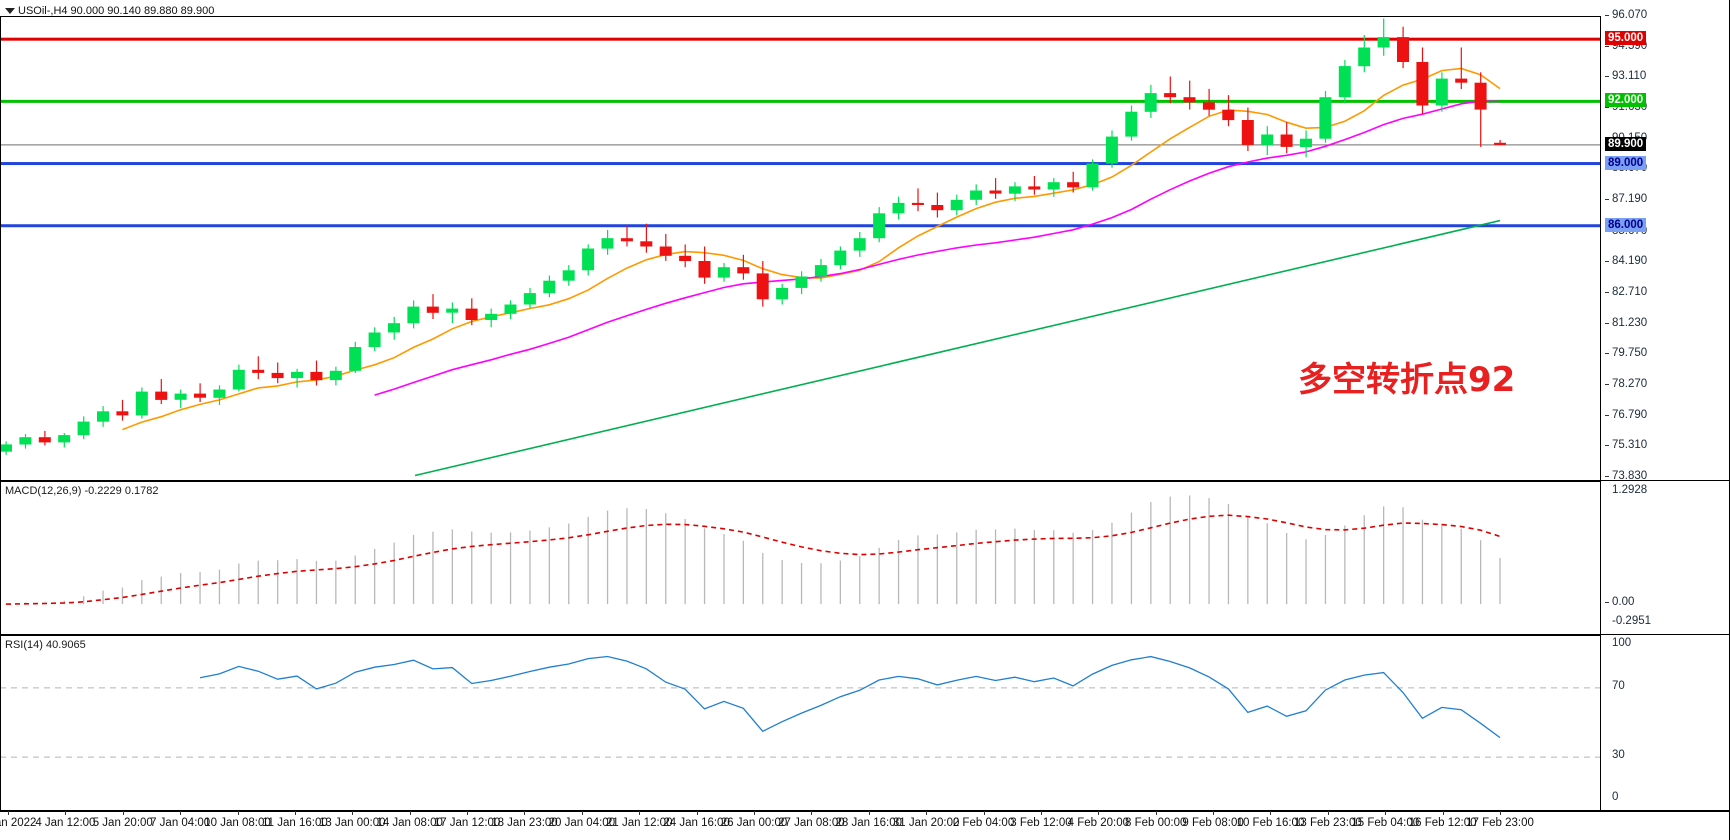 The image size is (1730, 840). What do you see at coordinates (865, 810) in the screenshot?
I see `time-axis-border` at bounding box center [865, 810].